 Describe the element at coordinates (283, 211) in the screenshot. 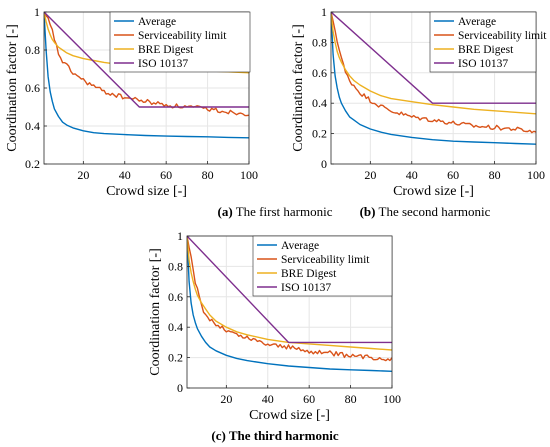

I see `caption-text: The first harmonic` at that location.